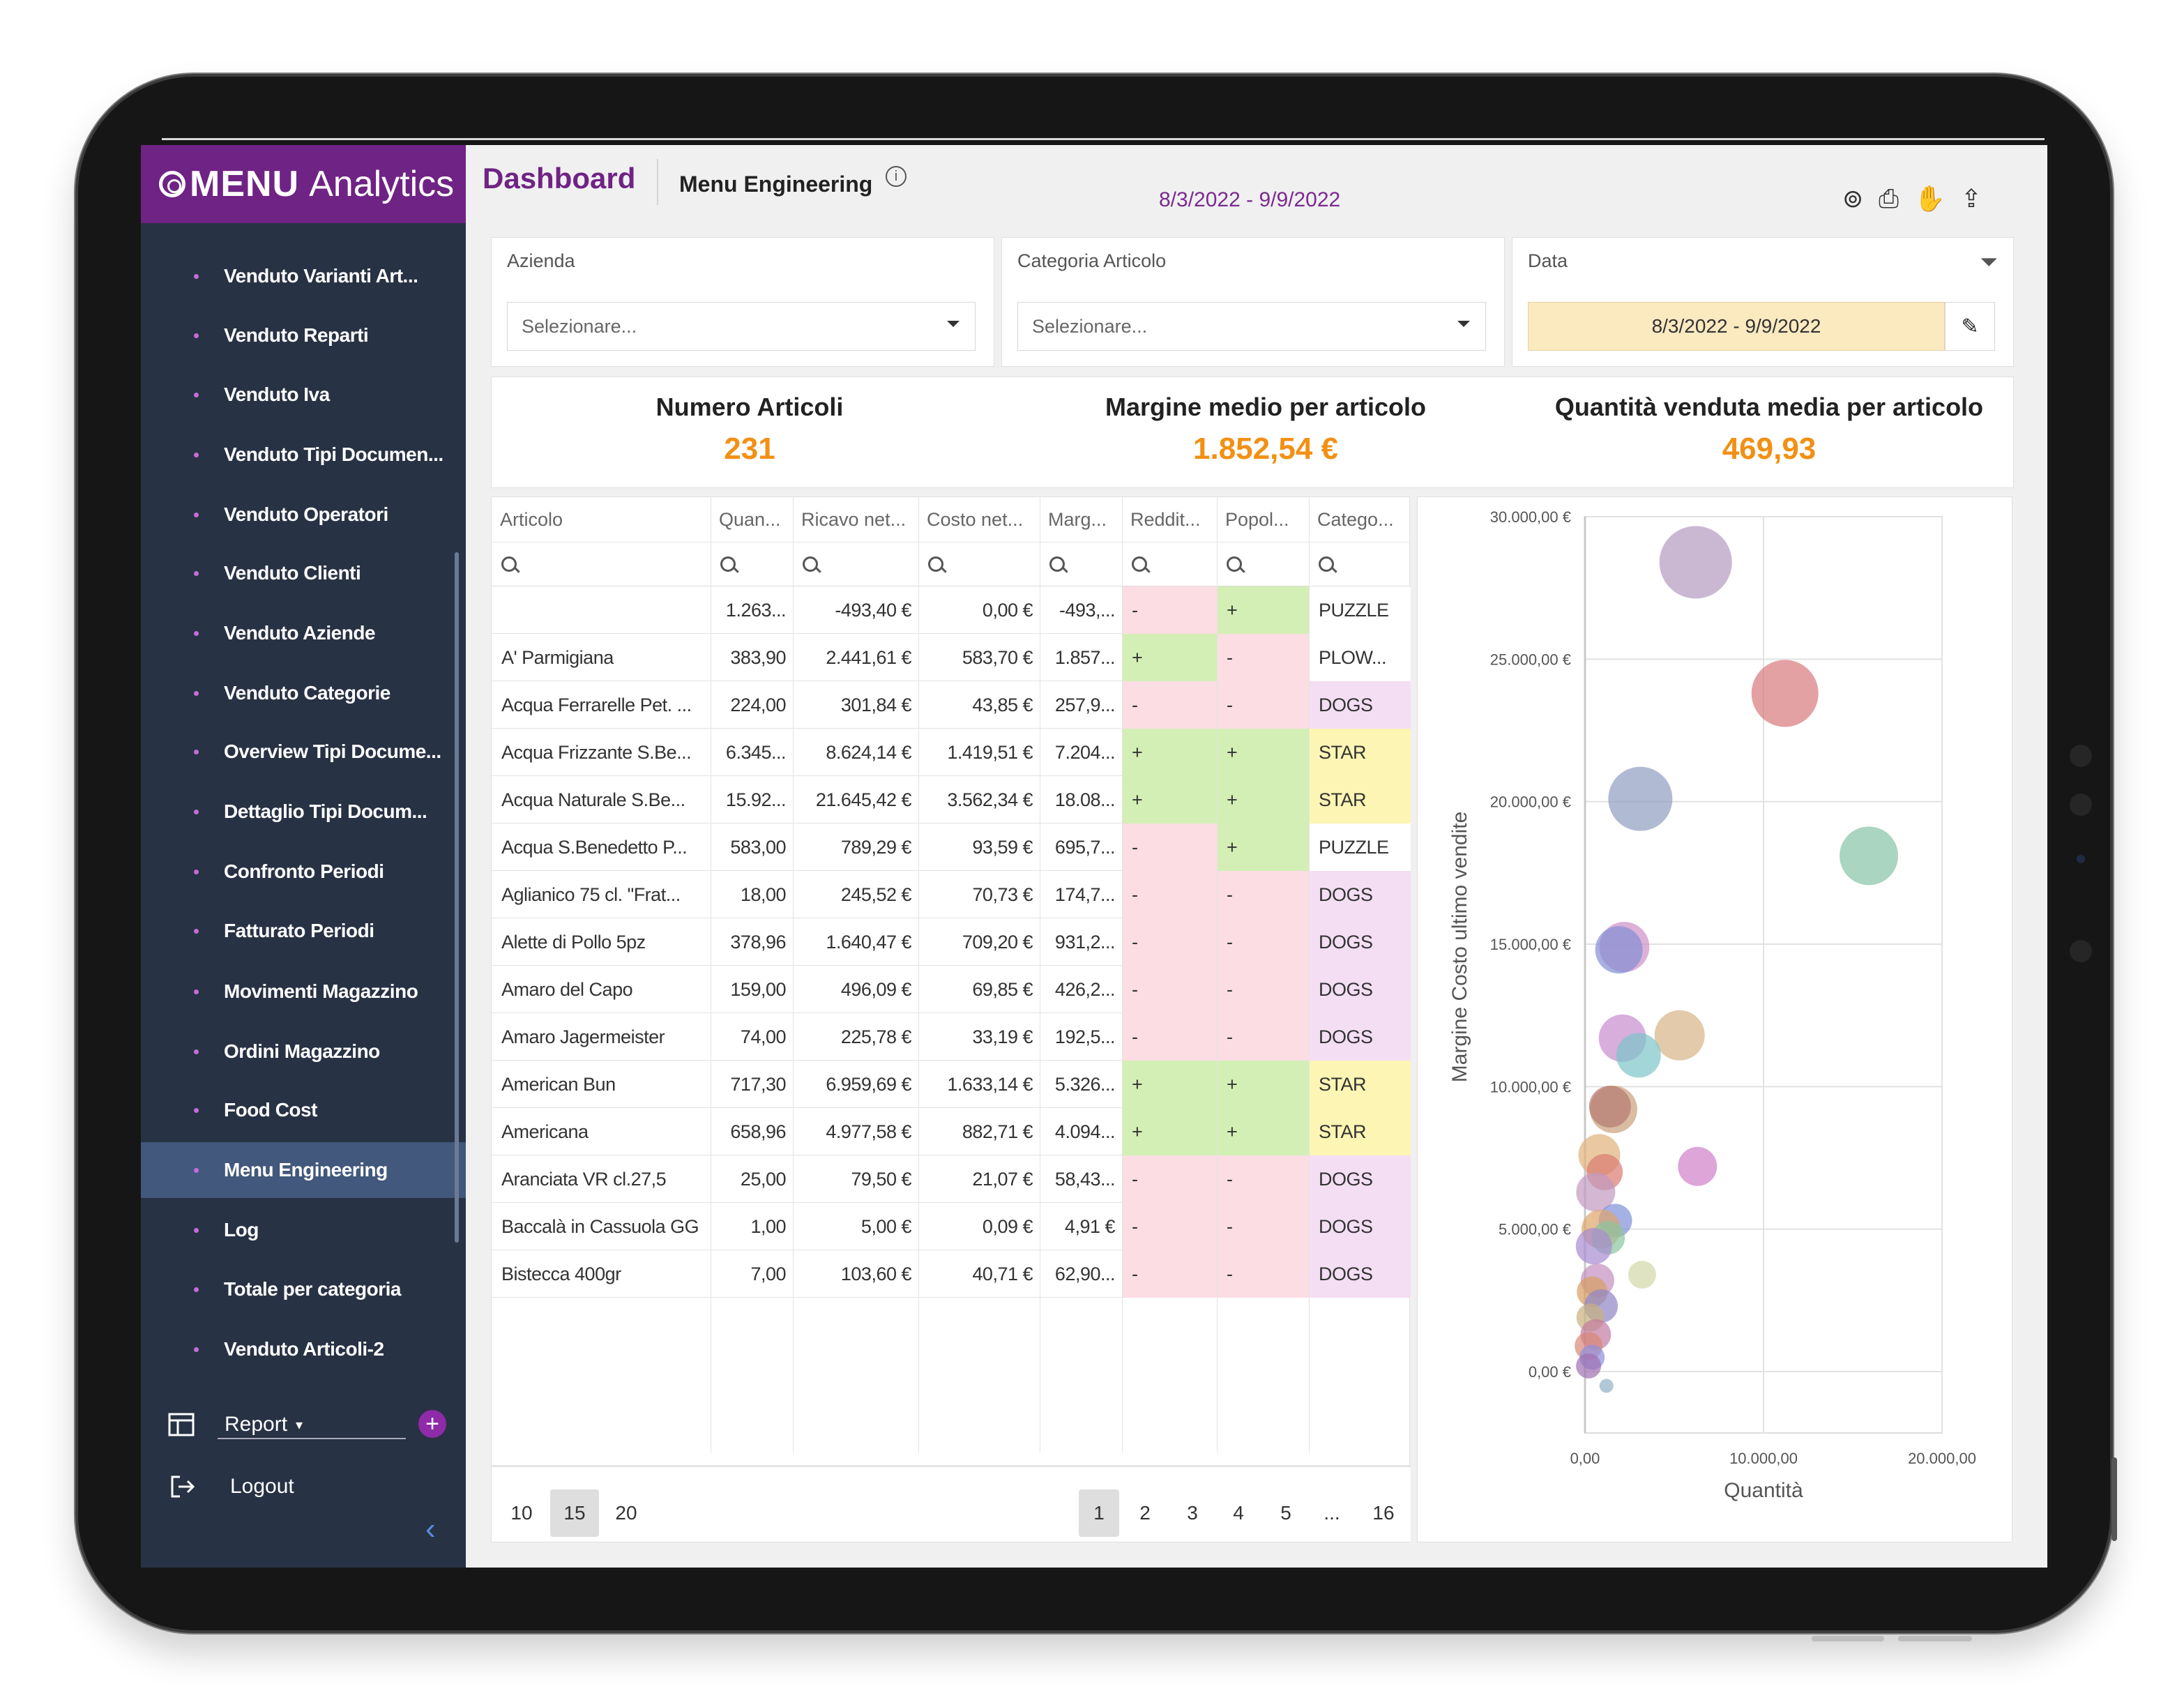  Describe the element at coordinates (303, 1110) in the screenshot. I see `sidebar-item: Food Cost` at that location.